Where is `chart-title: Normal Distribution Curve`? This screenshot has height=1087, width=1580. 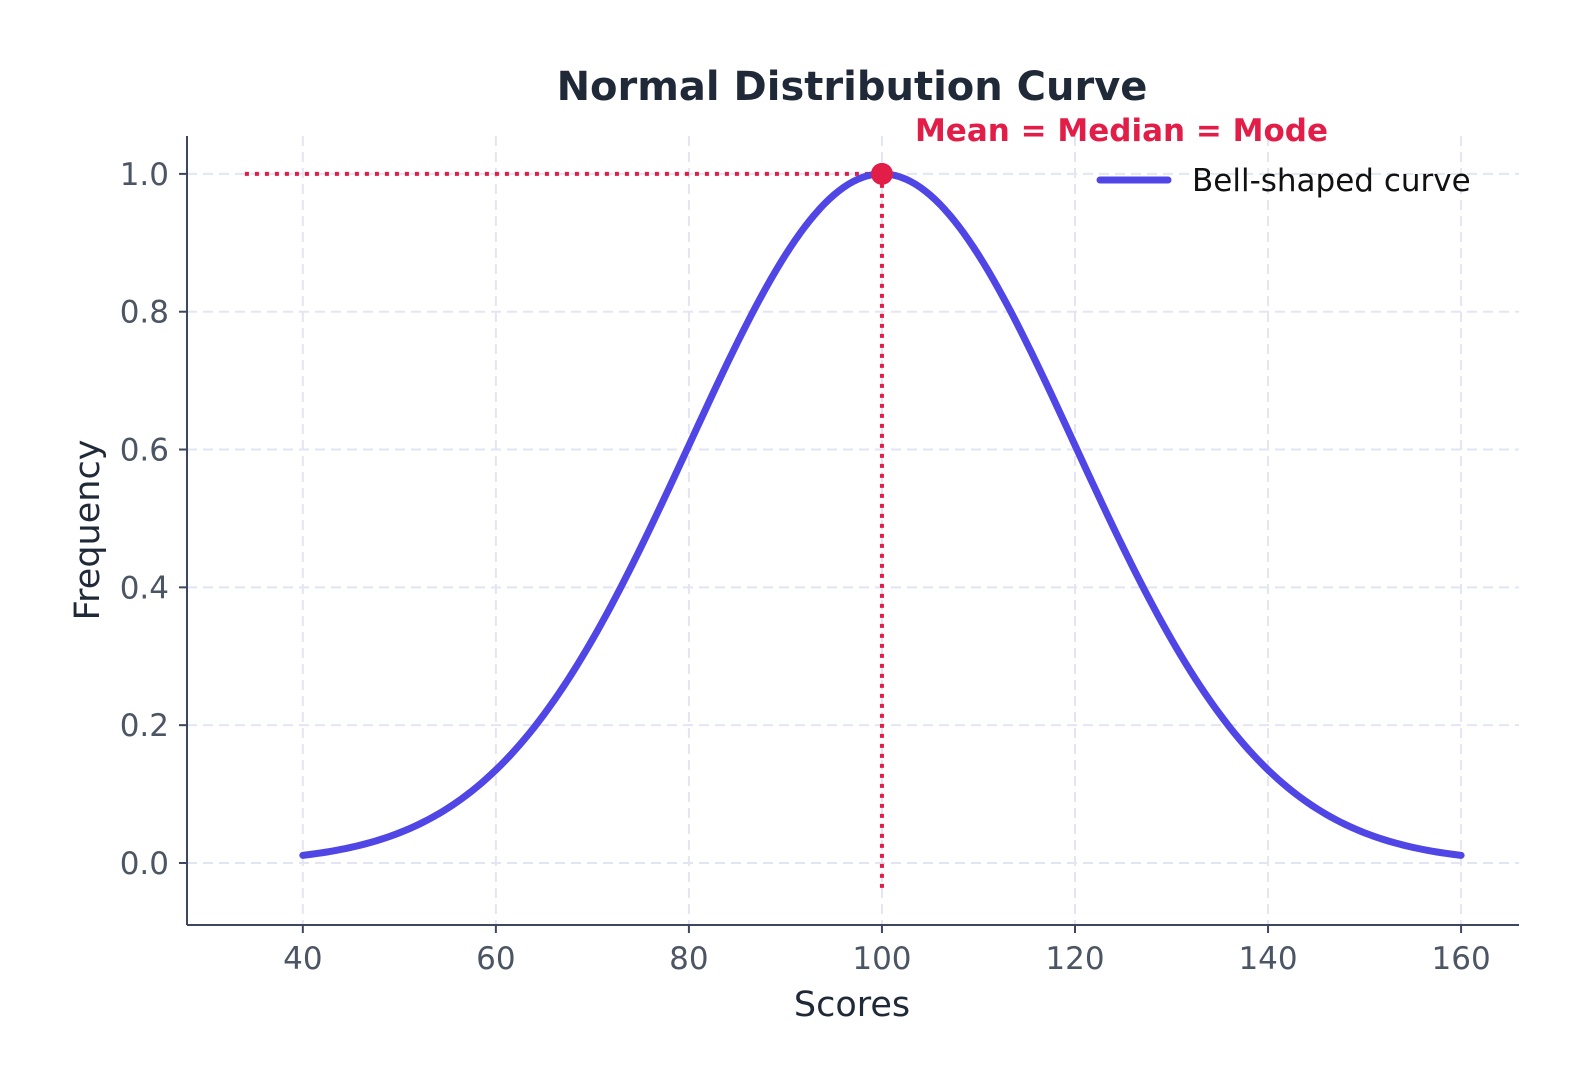 chart-title: Normal Distribution Curve is located at coordinates (852, 87).